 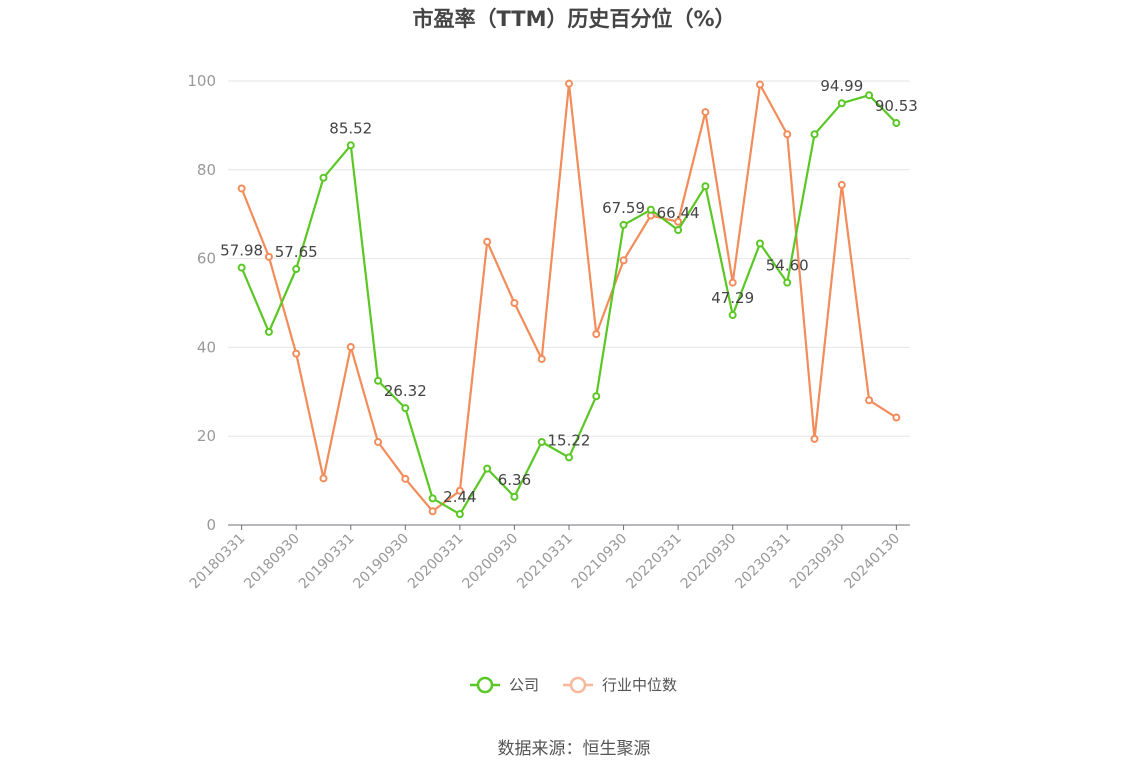 I want to click on x-tick-label: 20190930, so click(x=381, y=562).